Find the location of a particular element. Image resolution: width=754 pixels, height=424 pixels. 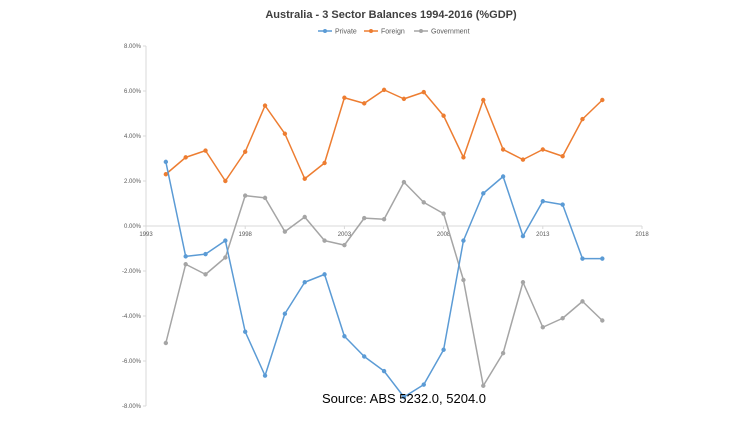

legend: Private Foreign Government is located at coordinates (394, 32).